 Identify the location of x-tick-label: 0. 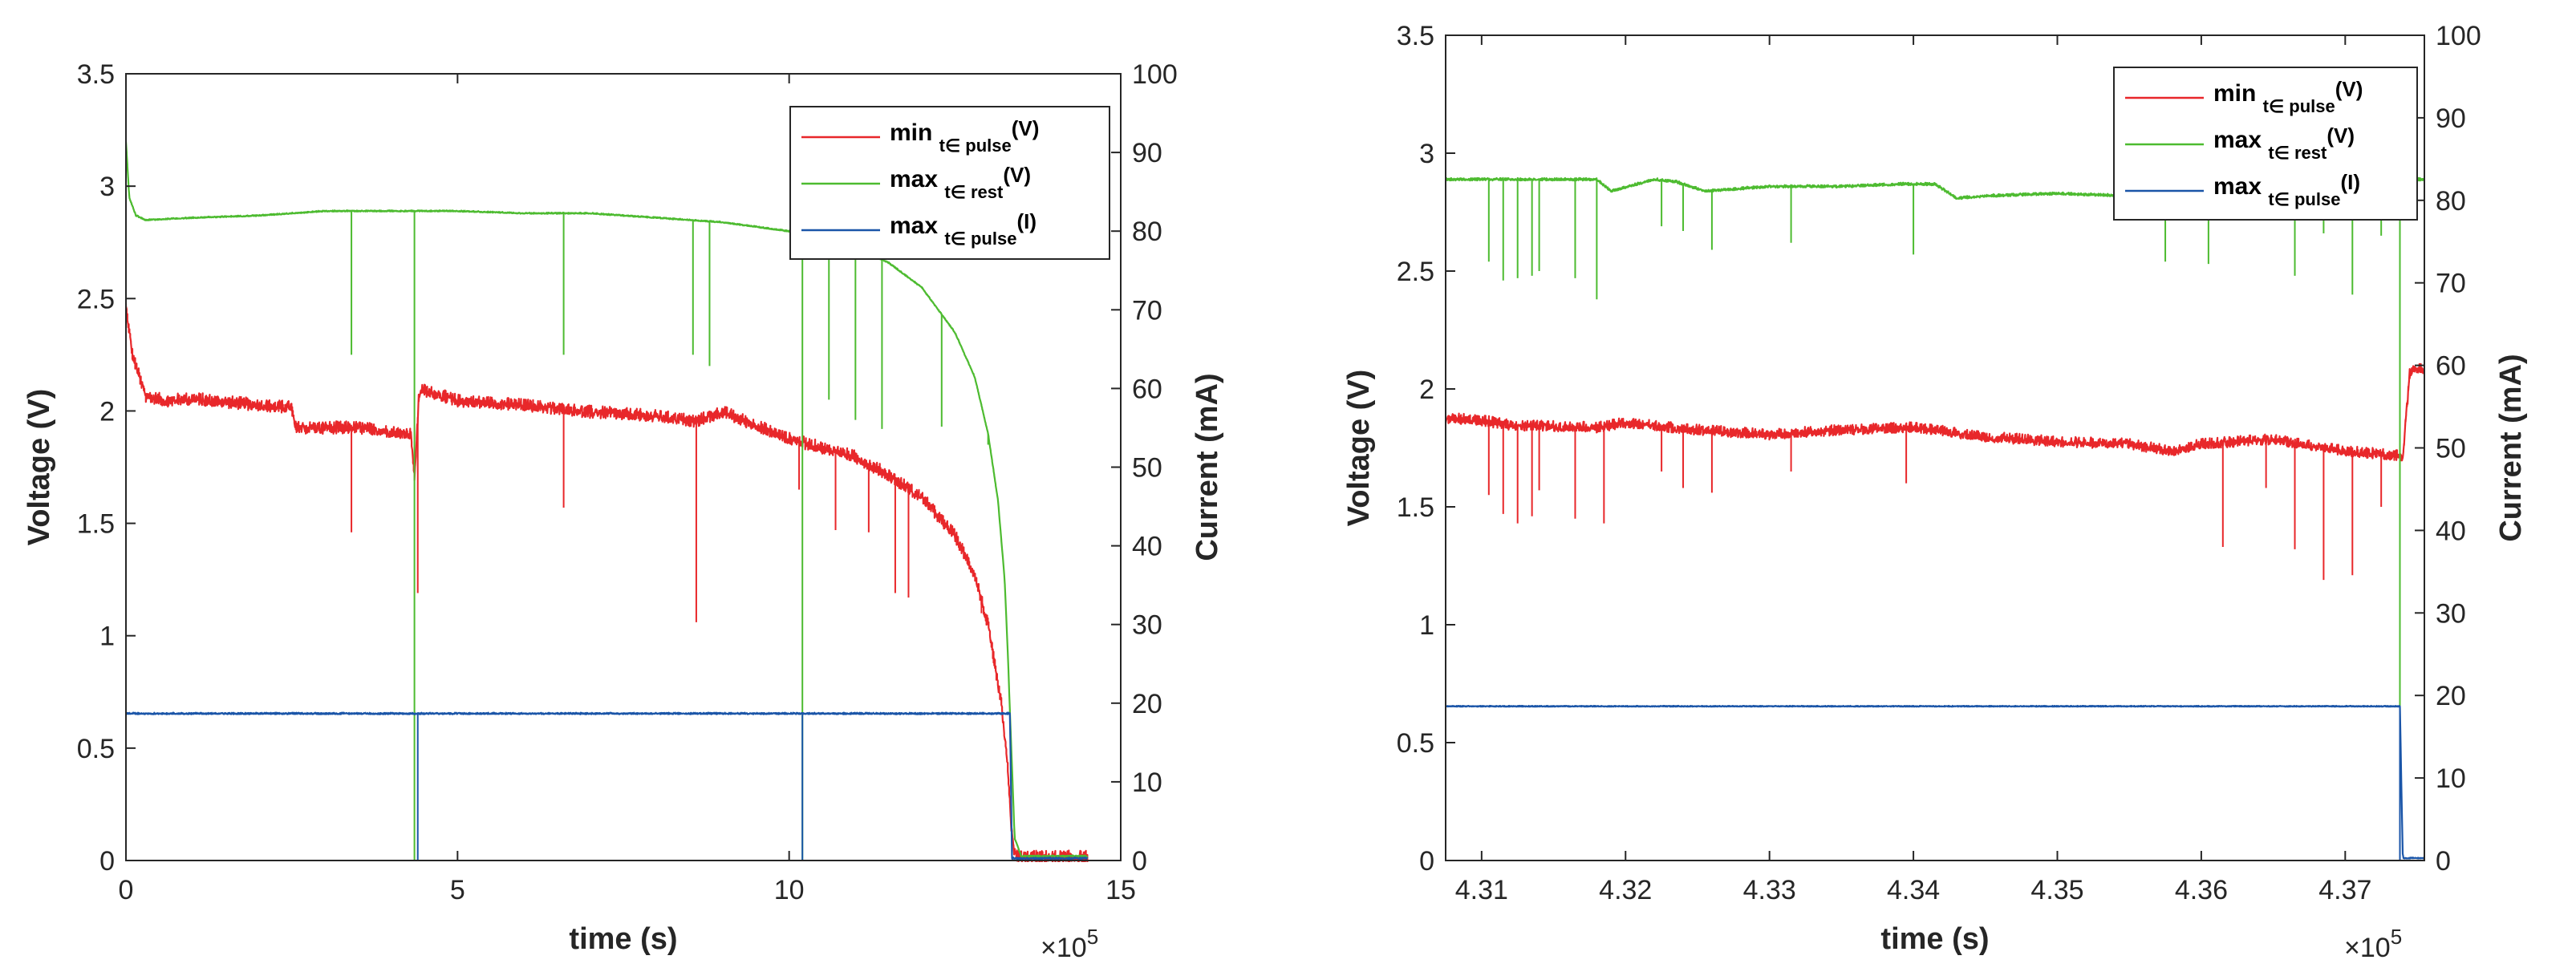
(126, 890).